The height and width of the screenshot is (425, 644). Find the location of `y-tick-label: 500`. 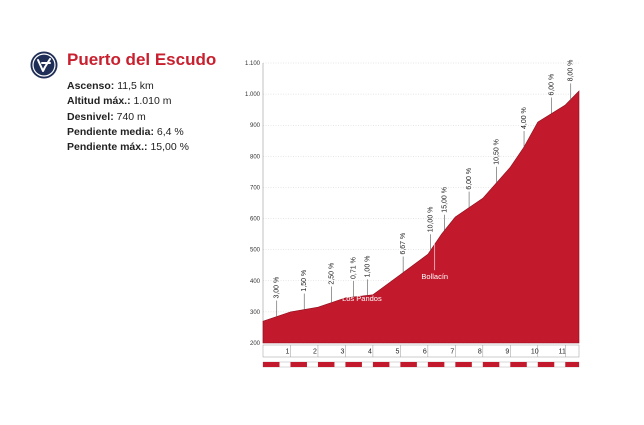

y-tick-label: 500 is located at coordinates (255, 251).